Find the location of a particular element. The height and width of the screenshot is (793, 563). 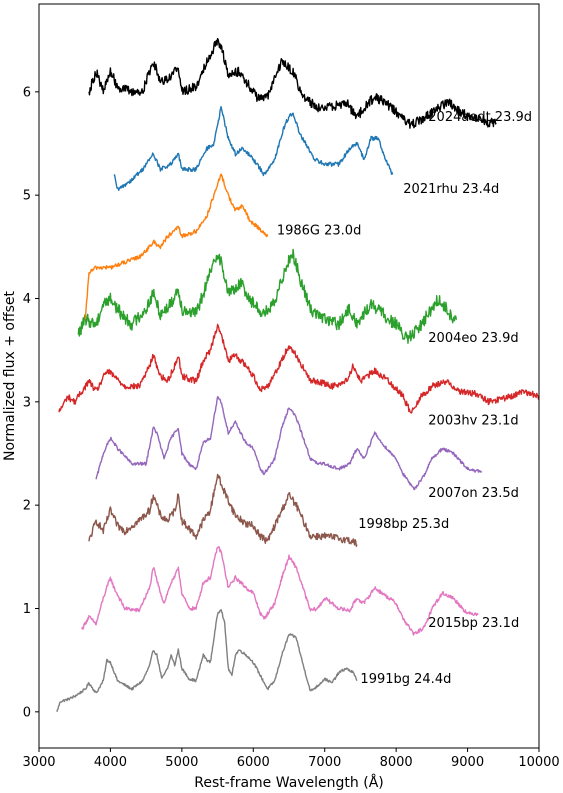

series-line-2007on is located at coordinates (289, 443).